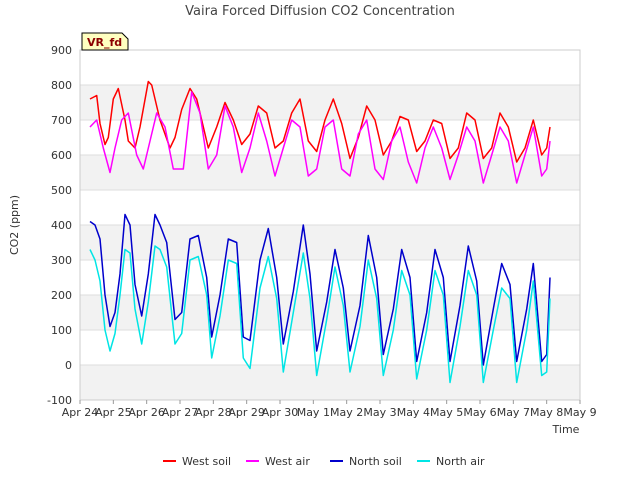 This screenshot has height=480, width=640. I want to click on y-tick-label: 100, so click(61, 330).